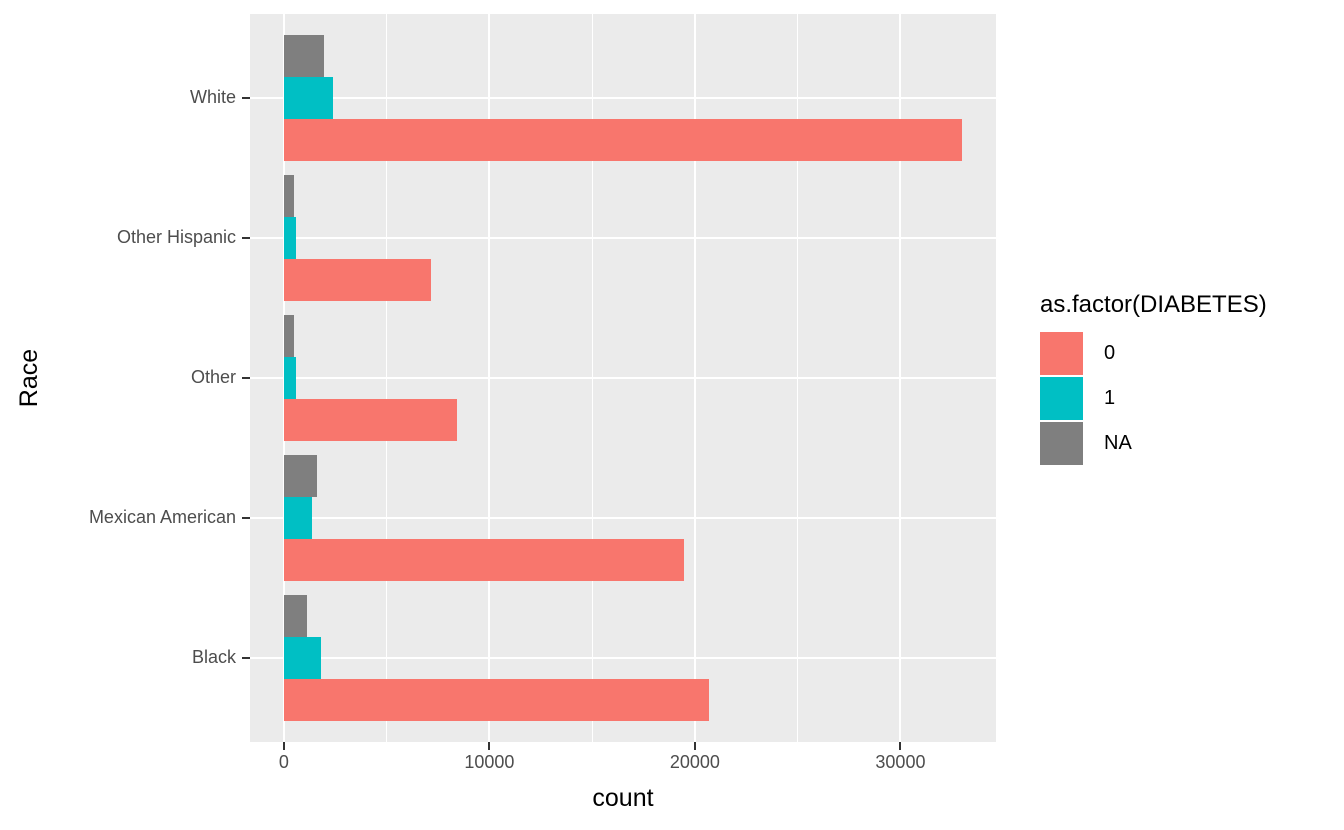  I want to click on legend-item-na: NA, so click(1190, 443).